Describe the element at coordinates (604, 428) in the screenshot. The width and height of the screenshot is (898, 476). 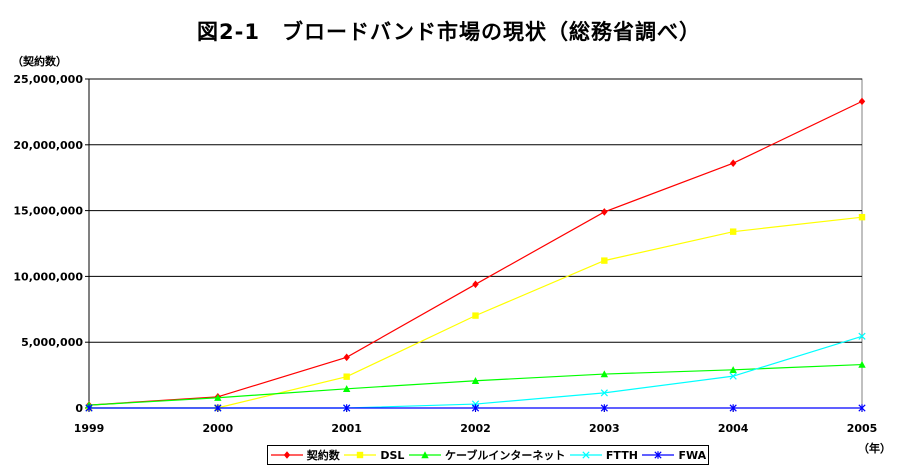
I see `x-tick-label: 2003` at that location.